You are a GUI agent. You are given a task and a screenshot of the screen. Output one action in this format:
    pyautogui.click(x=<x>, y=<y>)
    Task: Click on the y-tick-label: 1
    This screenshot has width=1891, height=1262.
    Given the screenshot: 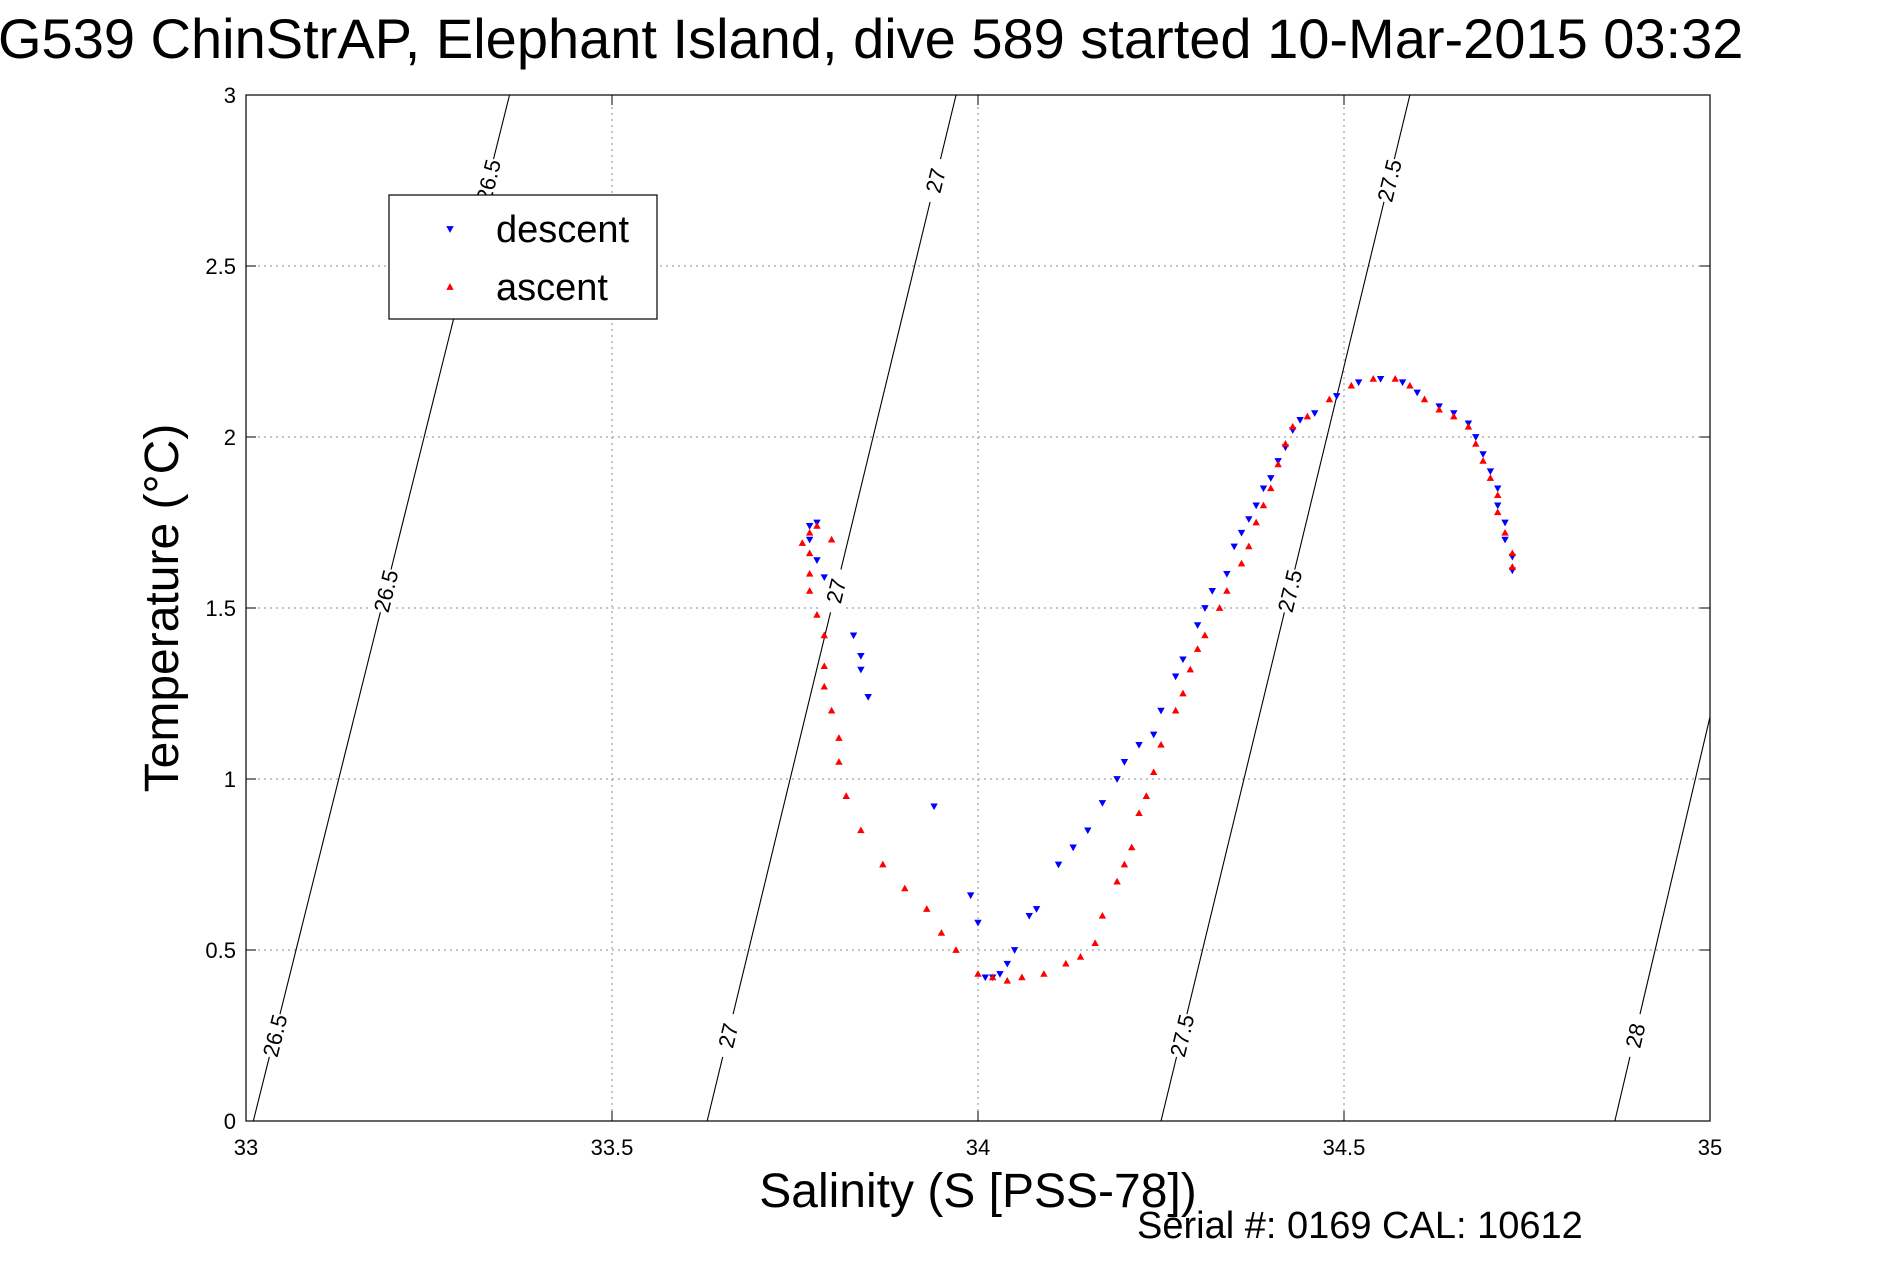 What is the action you would take?
    pyautogui.click(x=230, y=779)
    